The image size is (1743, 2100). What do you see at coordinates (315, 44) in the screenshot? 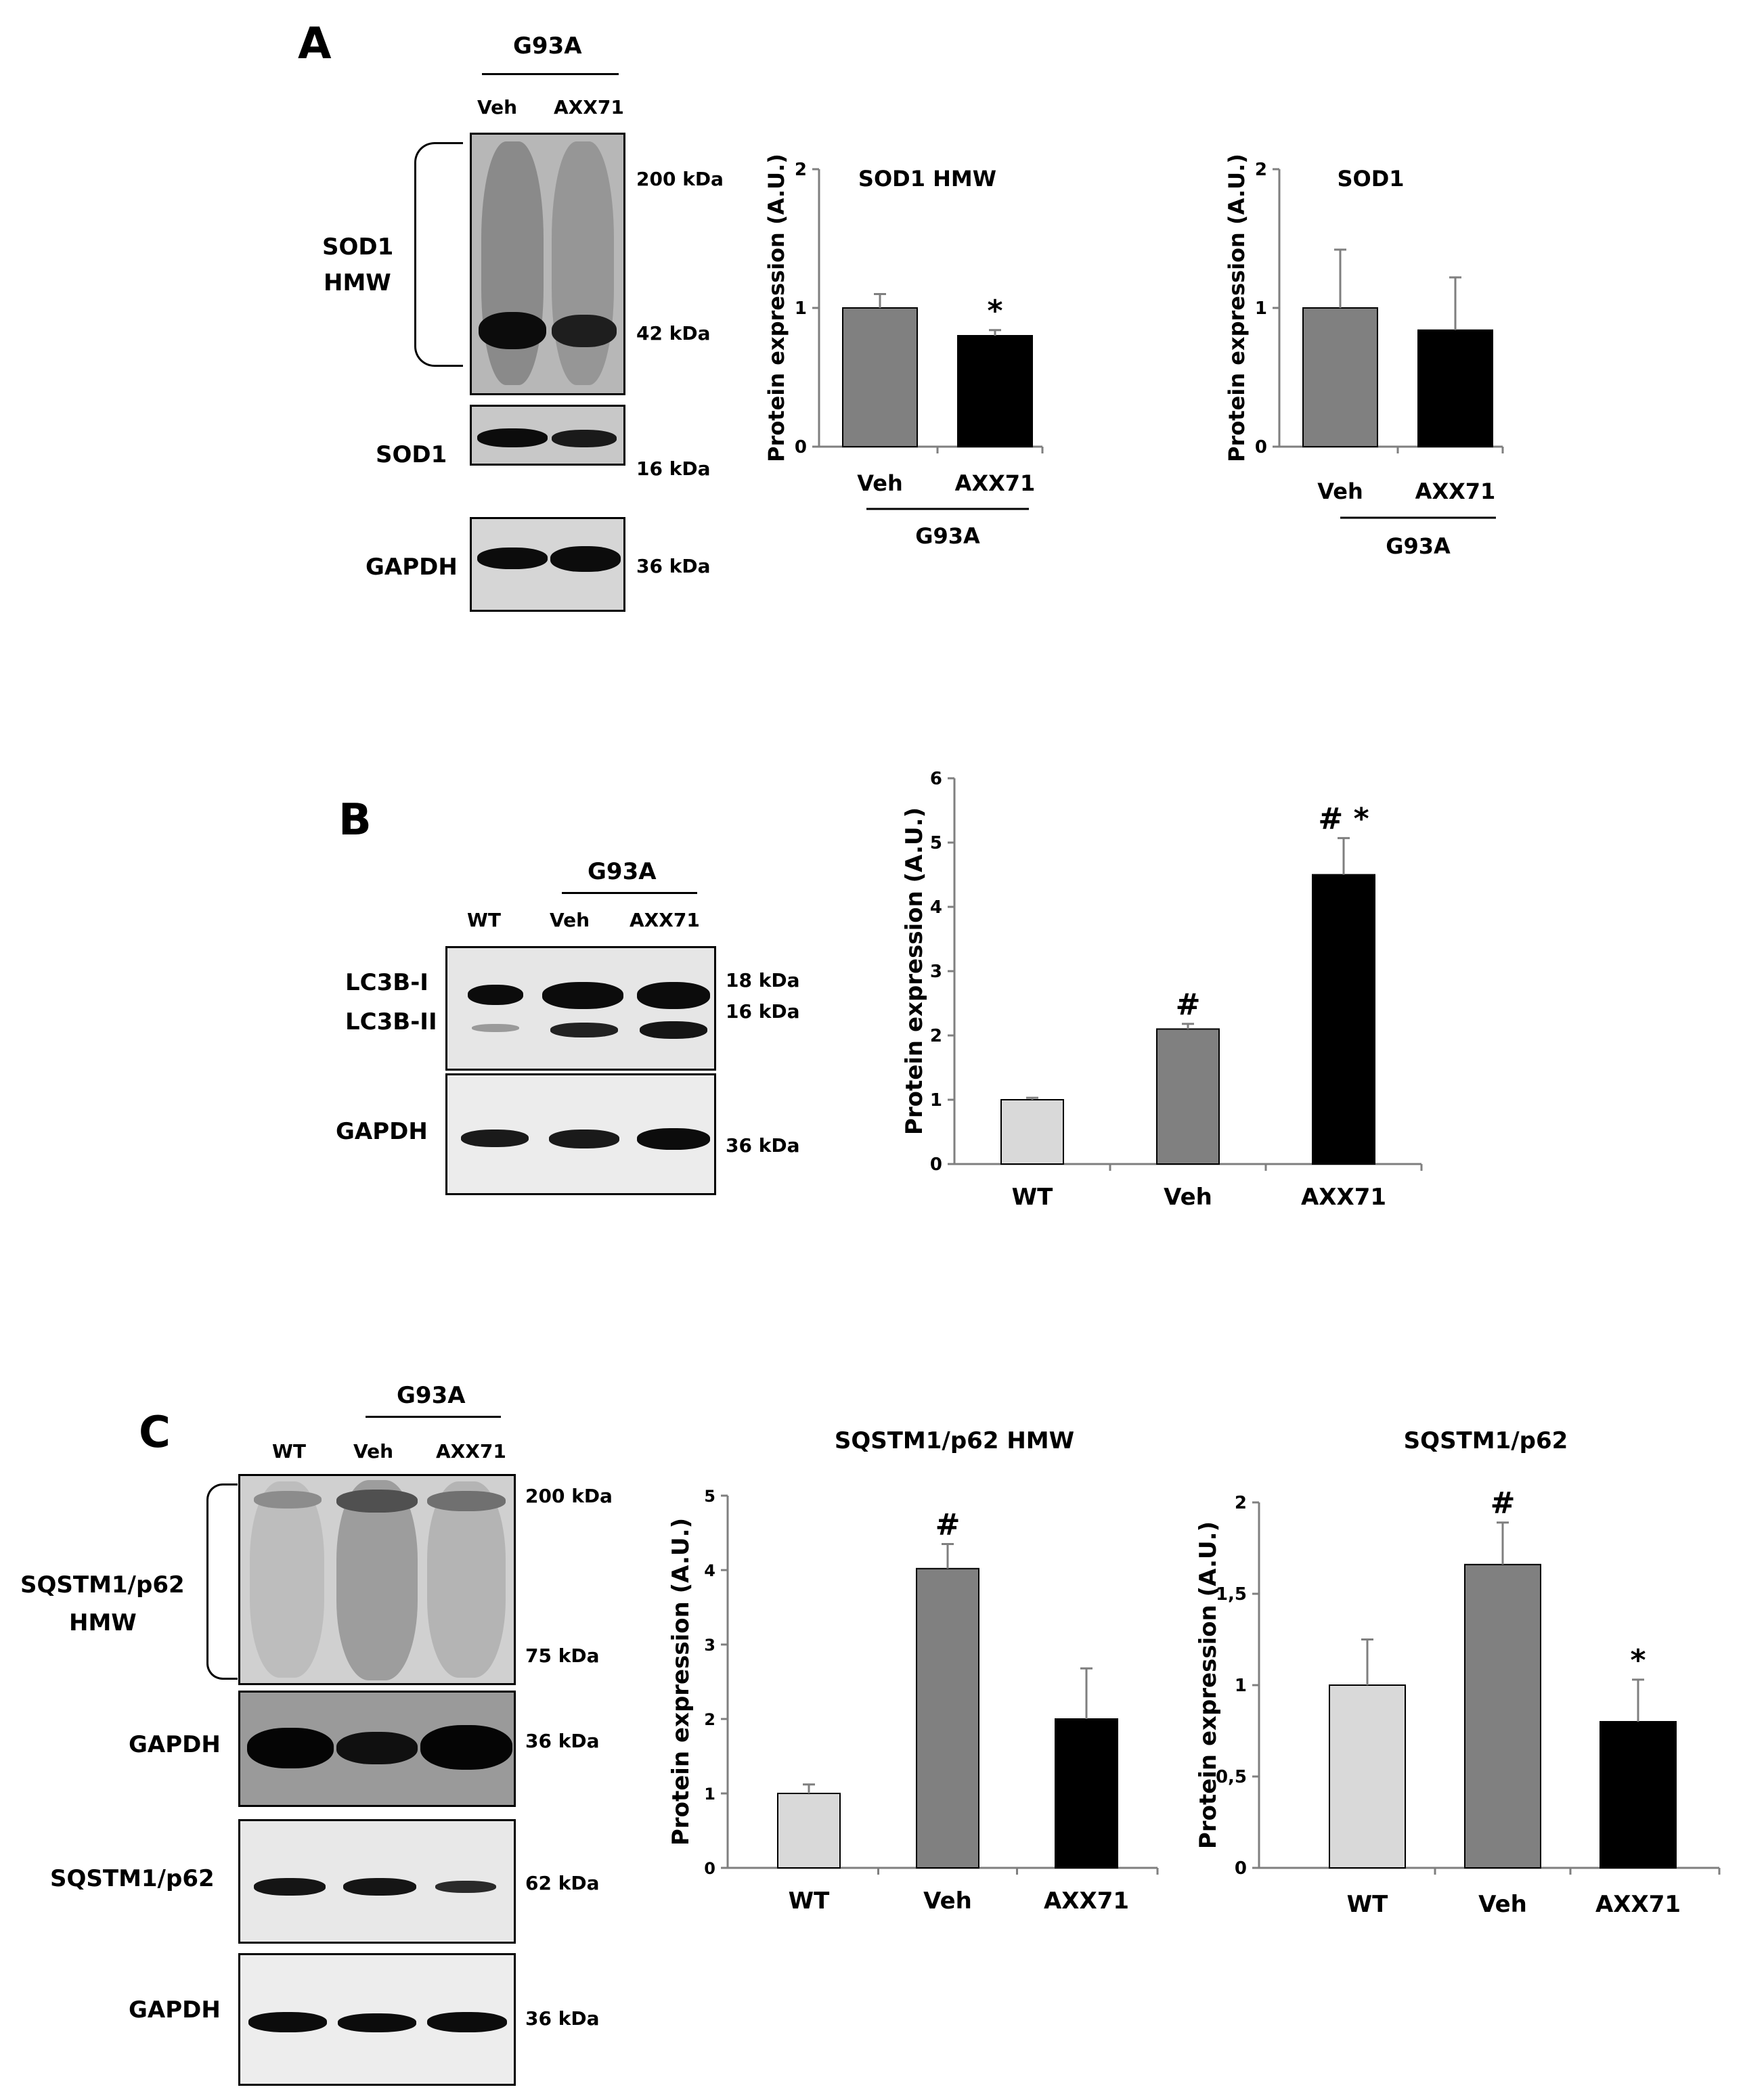
I see `panel-a-letter: A` at bounding box center [315, 44].